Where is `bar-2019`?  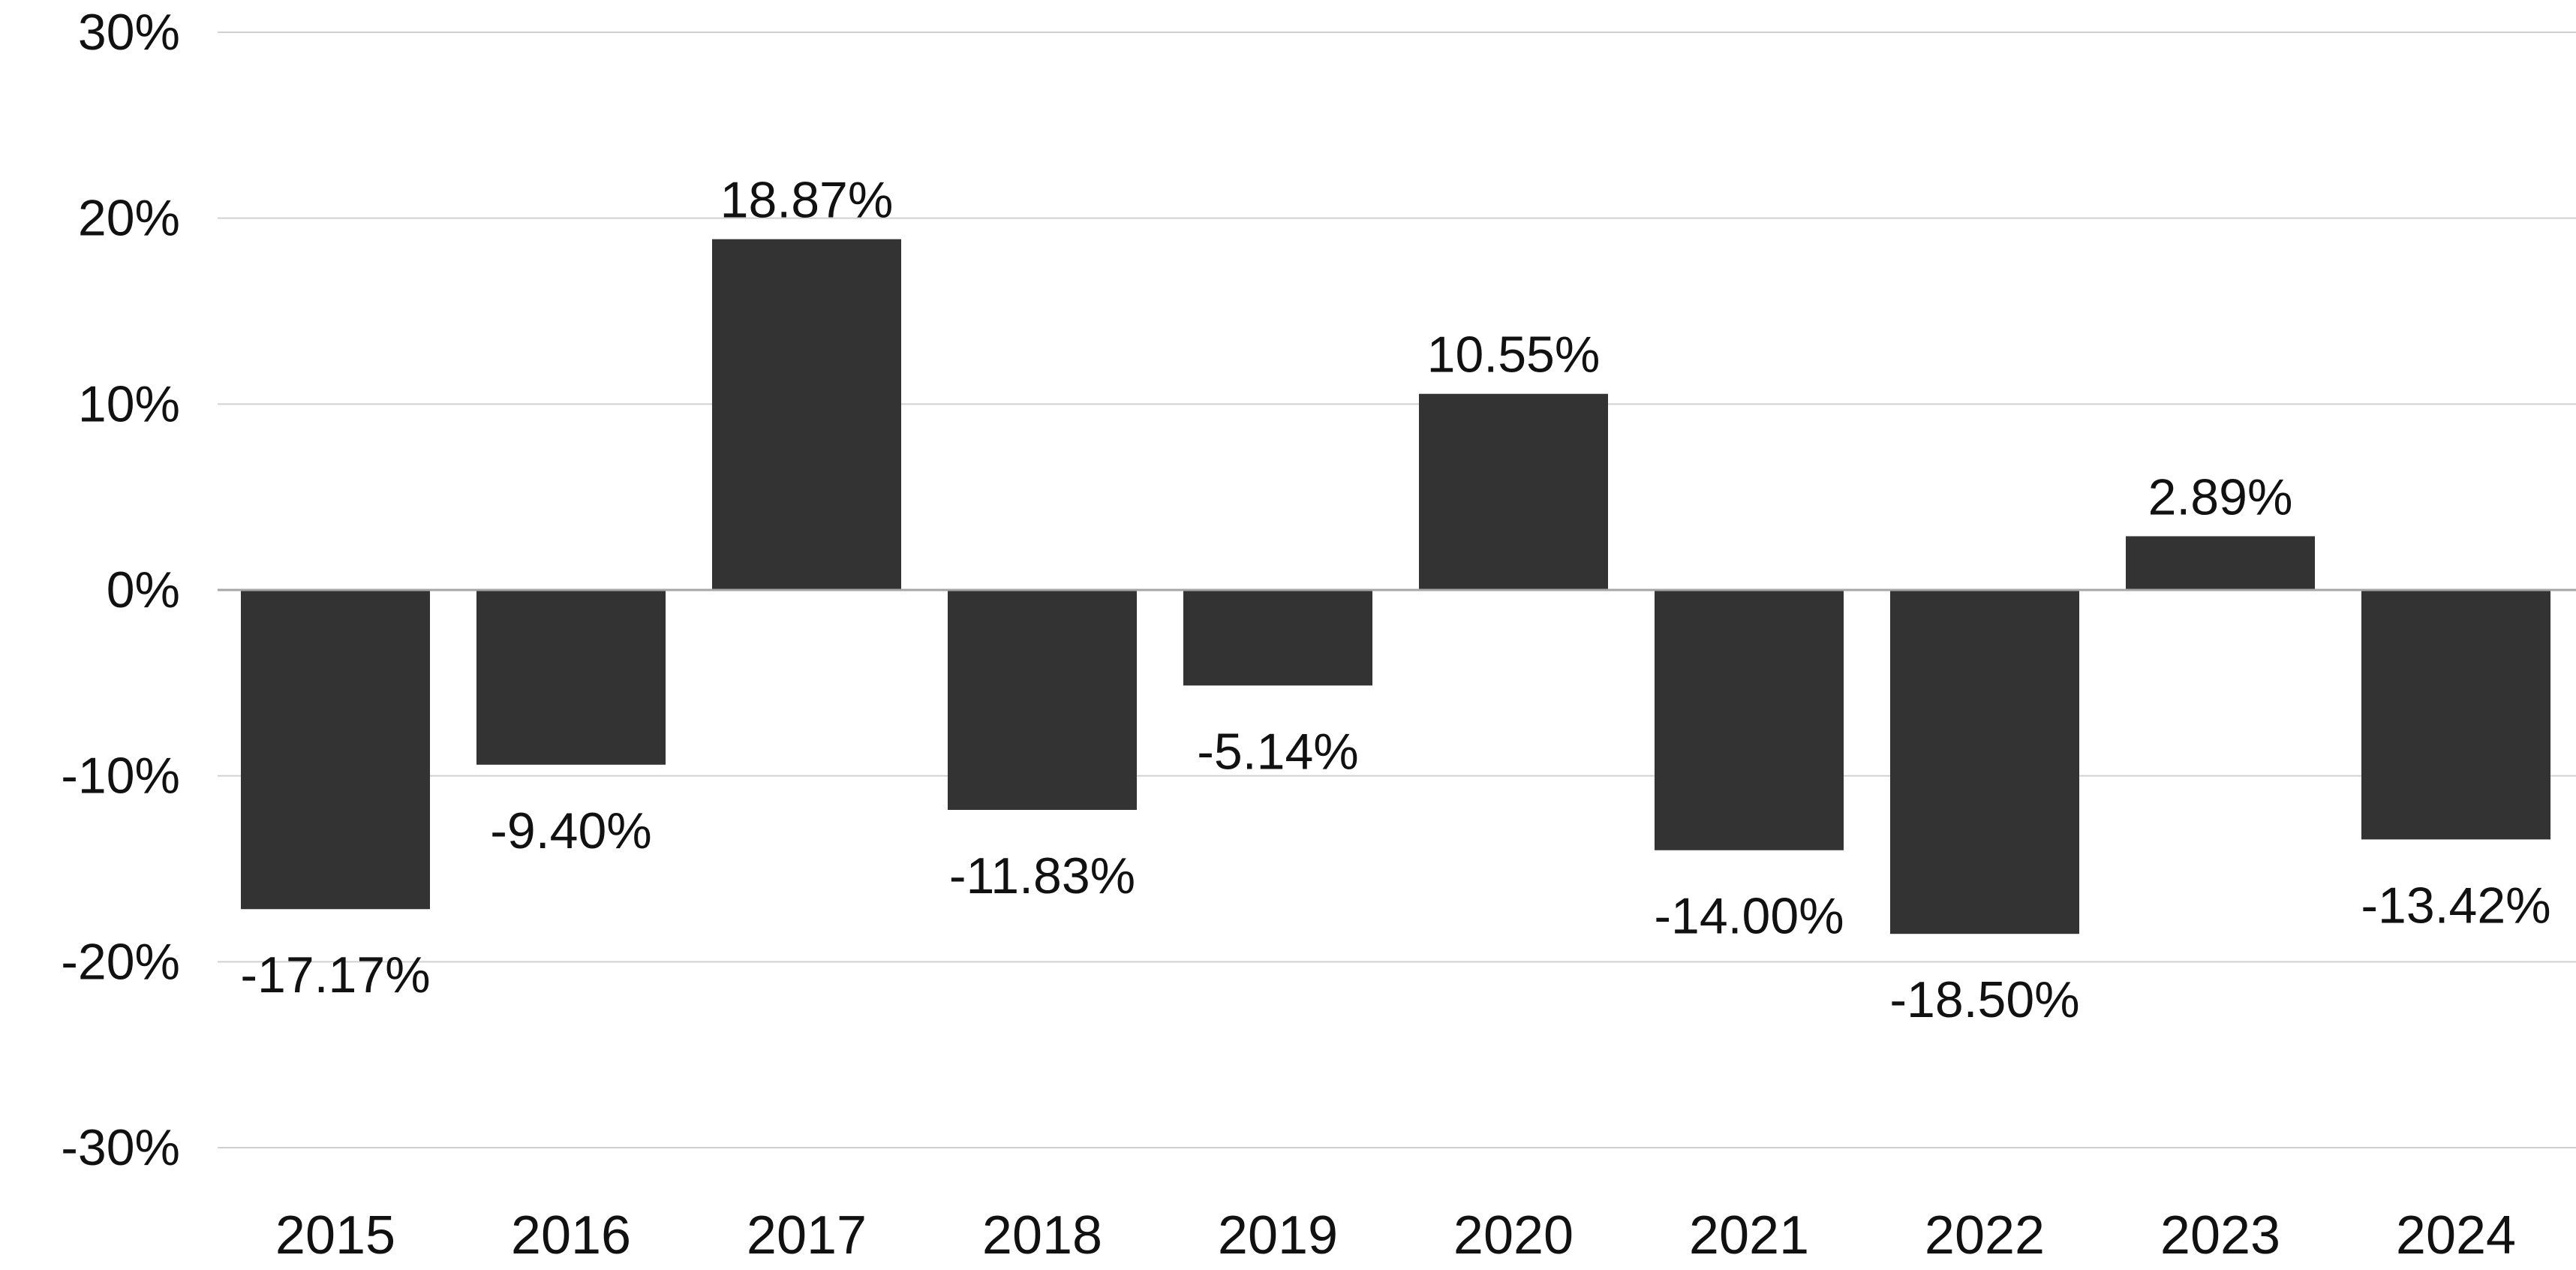 bar-2019 is located at coordinates (1277, 638).